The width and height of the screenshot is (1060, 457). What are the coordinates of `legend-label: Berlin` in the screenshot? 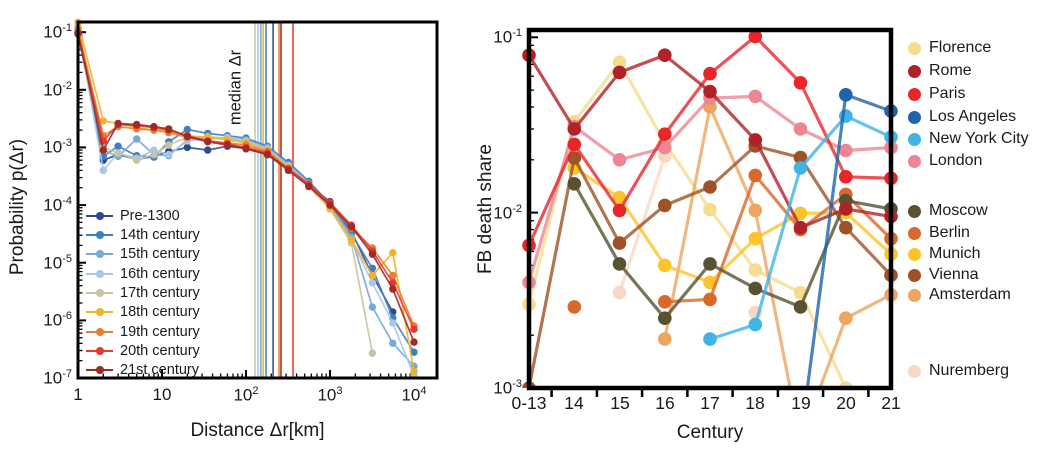 It's located at (949, 232).